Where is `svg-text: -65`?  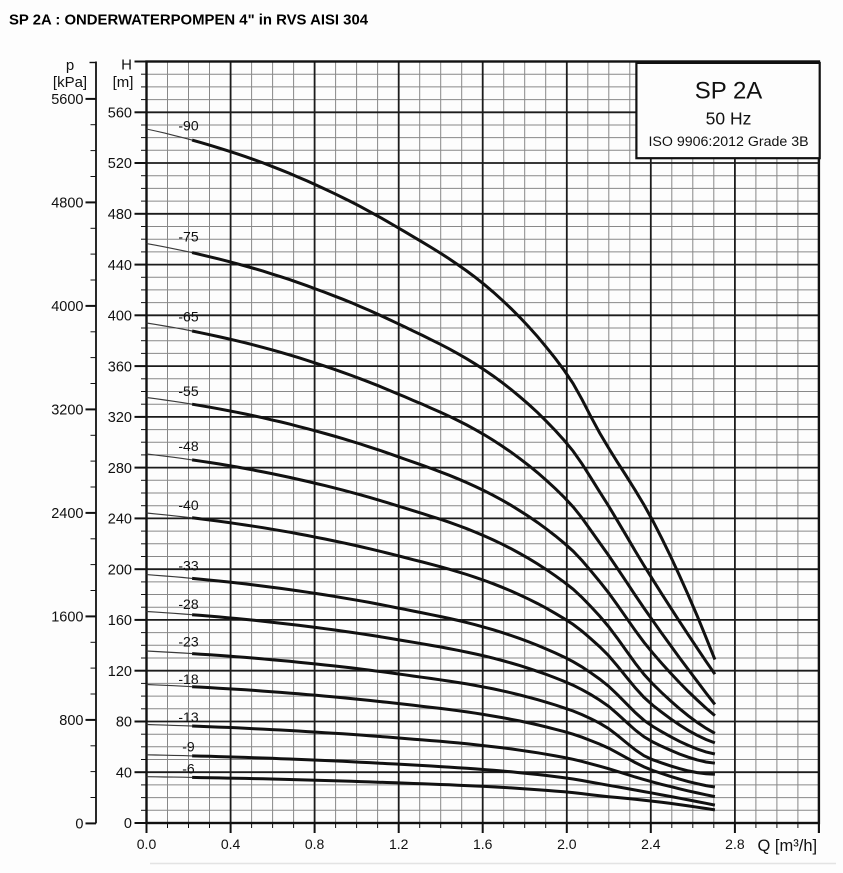 svg-text: -65 is located at coordinates (188, 317).